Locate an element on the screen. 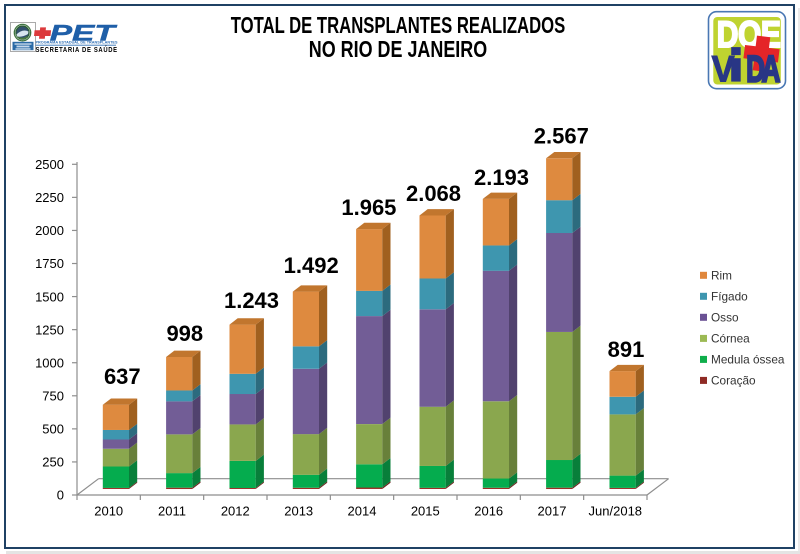 The width and height of the screenshot is (800, 554). svg-text: 2500 is located at coordinates (49, 164).